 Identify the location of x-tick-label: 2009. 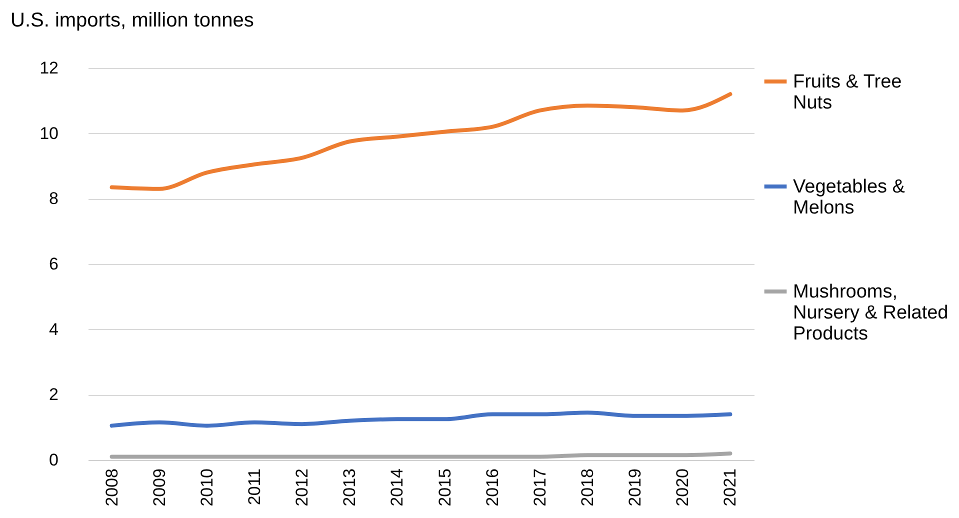
(159, 487).